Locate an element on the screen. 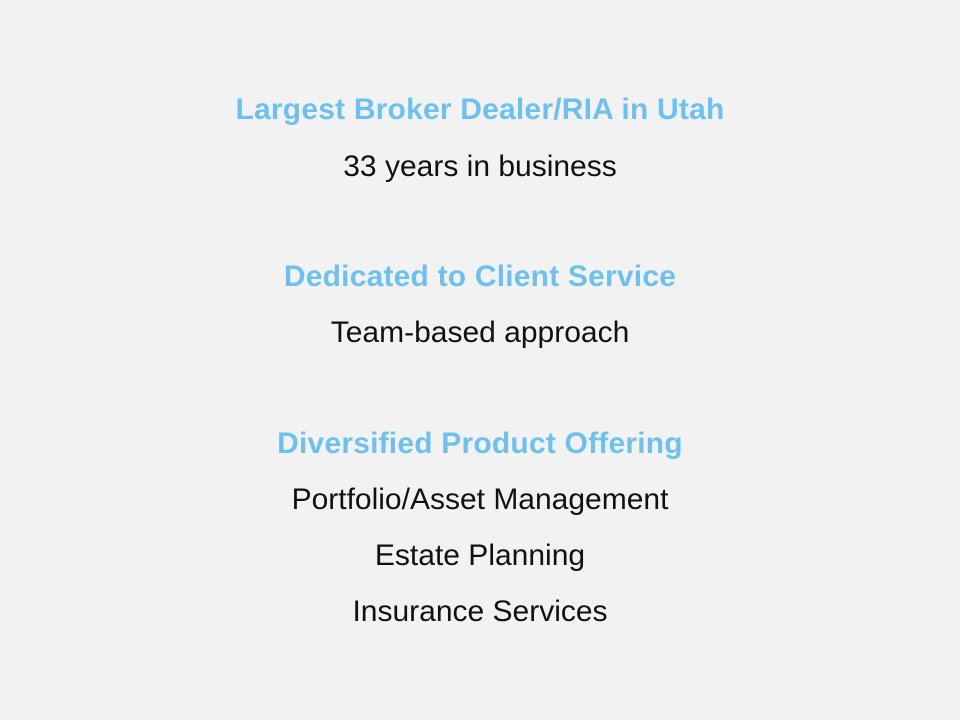 Image resolution: width=960 pixels, height=720 pixels. section-heading-product-offering: Diversified Product Offering is located at coordinates (480, 443).